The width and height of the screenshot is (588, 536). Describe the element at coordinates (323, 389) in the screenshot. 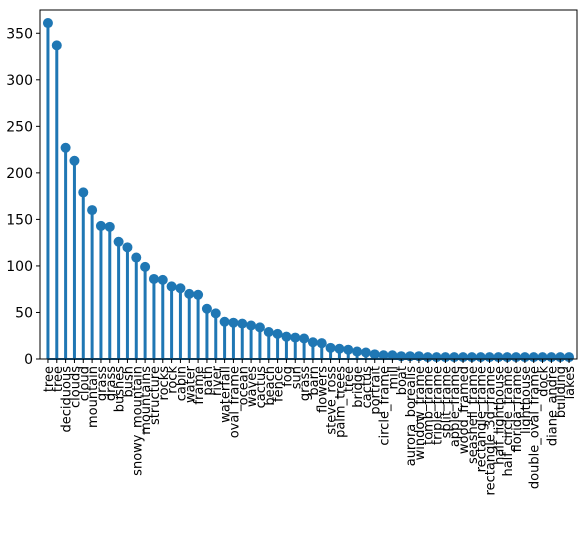

I see `x-tick-label: flowers` at that location.